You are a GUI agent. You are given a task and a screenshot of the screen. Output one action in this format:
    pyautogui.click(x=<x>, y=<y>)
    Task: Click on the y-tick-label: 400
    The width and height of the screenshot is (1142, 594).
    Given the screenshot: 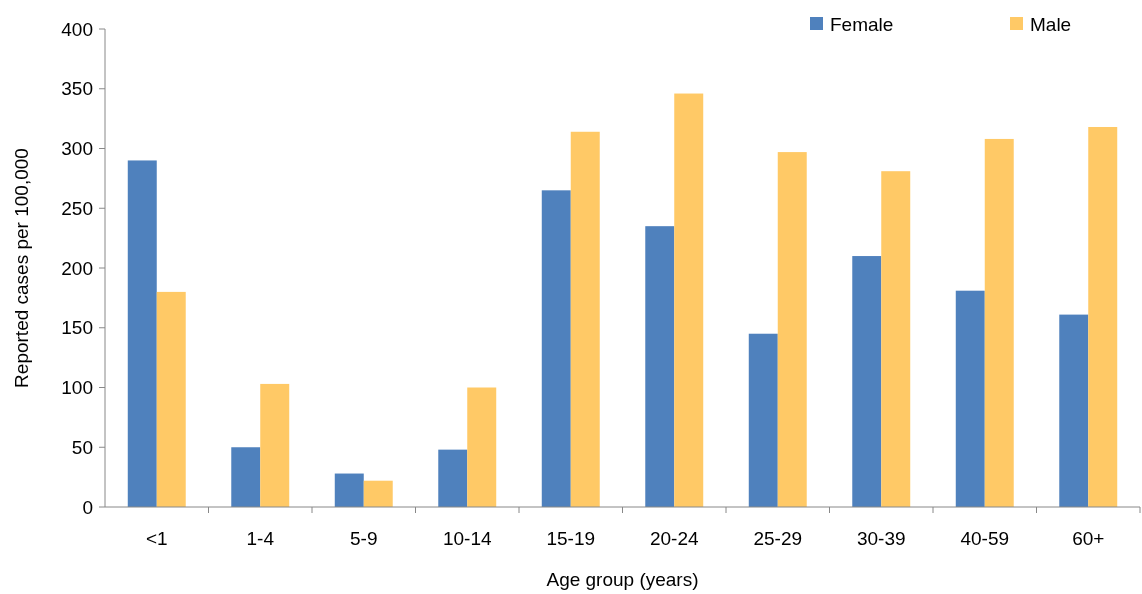 What is the action you would take?
    pyautogui.click(x=77, y=29)
    